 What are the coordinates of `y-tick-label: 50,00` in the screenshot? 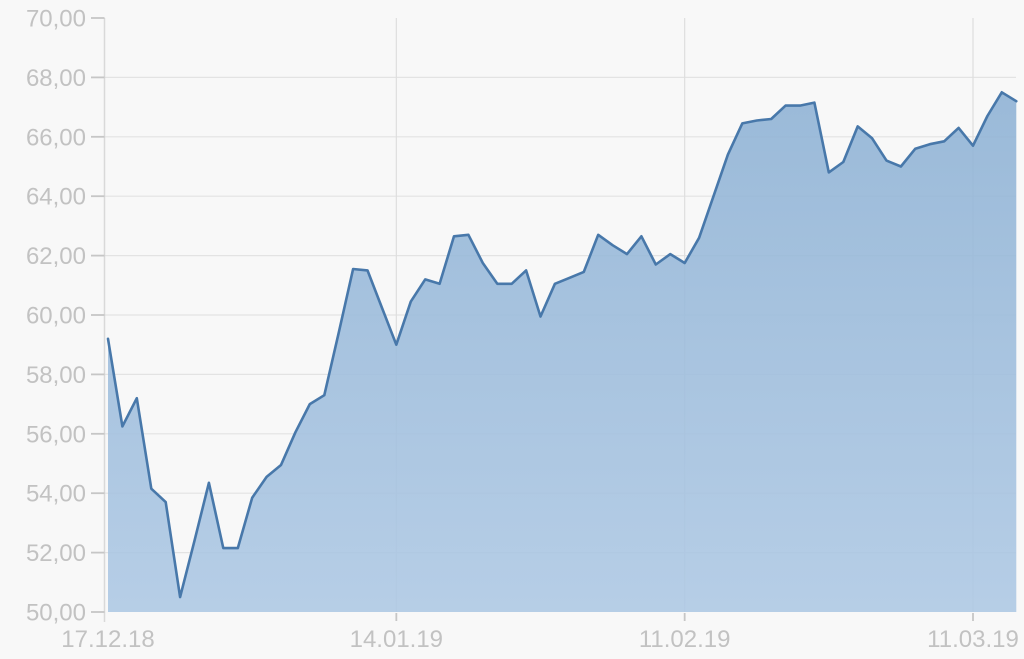 It's located at (56, 613).